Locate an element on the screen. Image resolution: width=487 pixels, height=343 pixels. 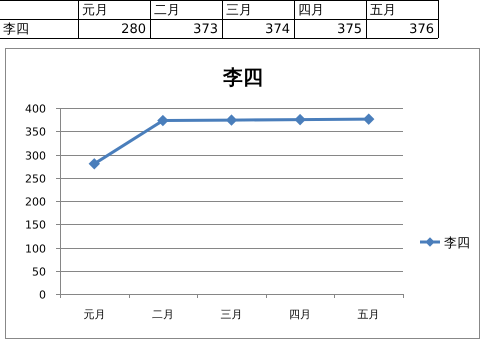
y-tick-label: 300 is located at coordinates (35, 156).